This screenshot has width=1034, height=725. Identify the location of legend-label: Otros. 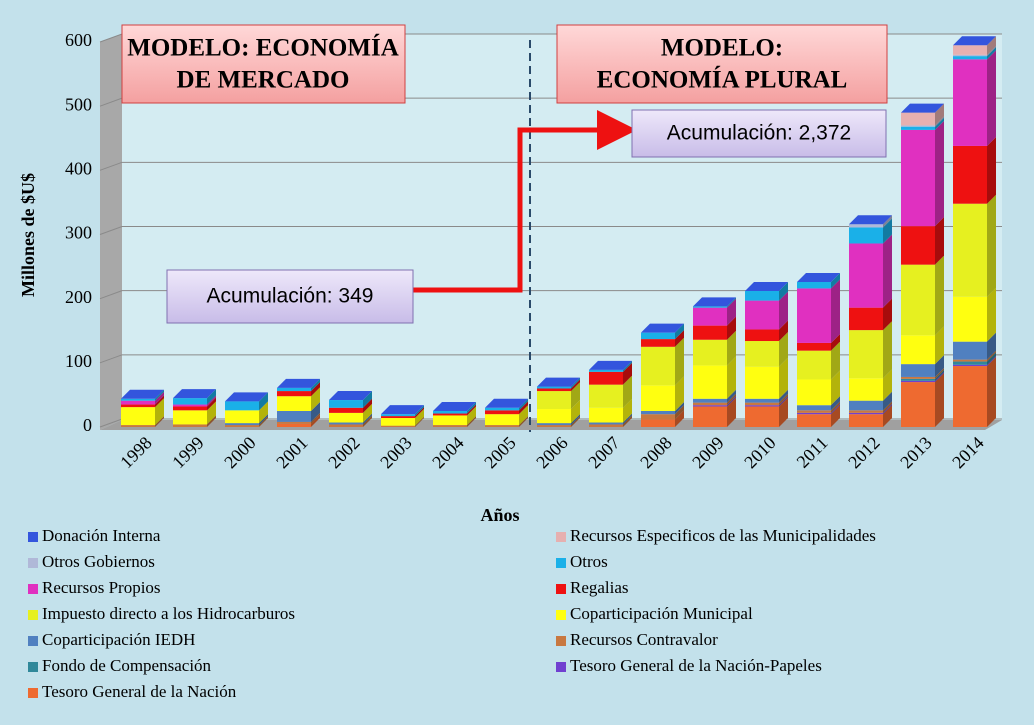
(589, 561).